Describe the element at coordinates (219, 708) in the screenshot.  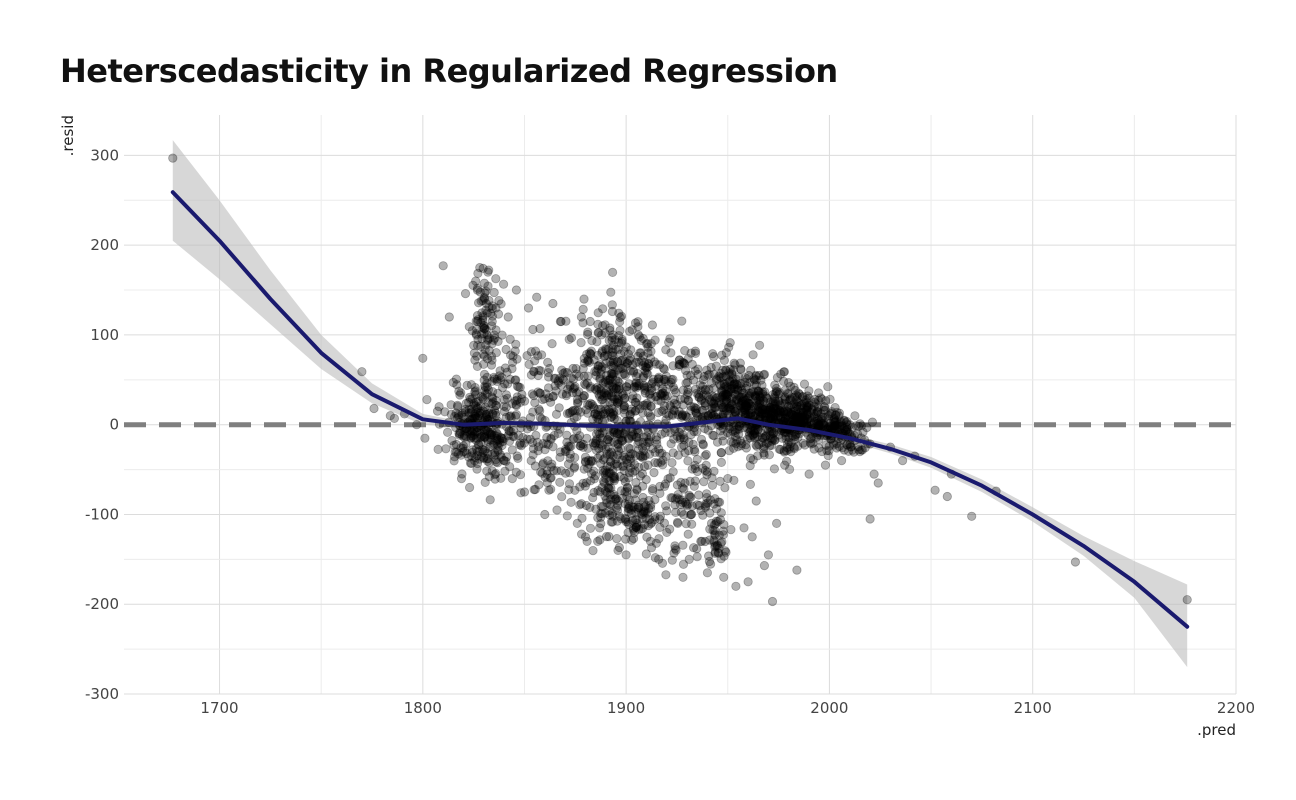
I see `x-tick-label: 1700` at that location.